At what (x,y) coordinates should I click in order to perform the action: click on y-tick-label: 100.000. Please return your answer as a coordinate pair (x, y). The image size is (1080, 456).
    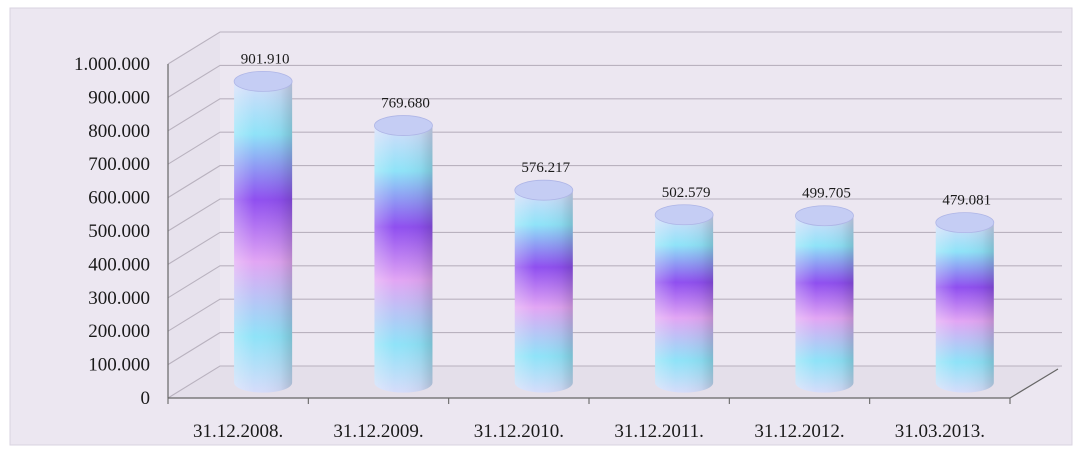
    Looking at the image, I should click on (119, 365).